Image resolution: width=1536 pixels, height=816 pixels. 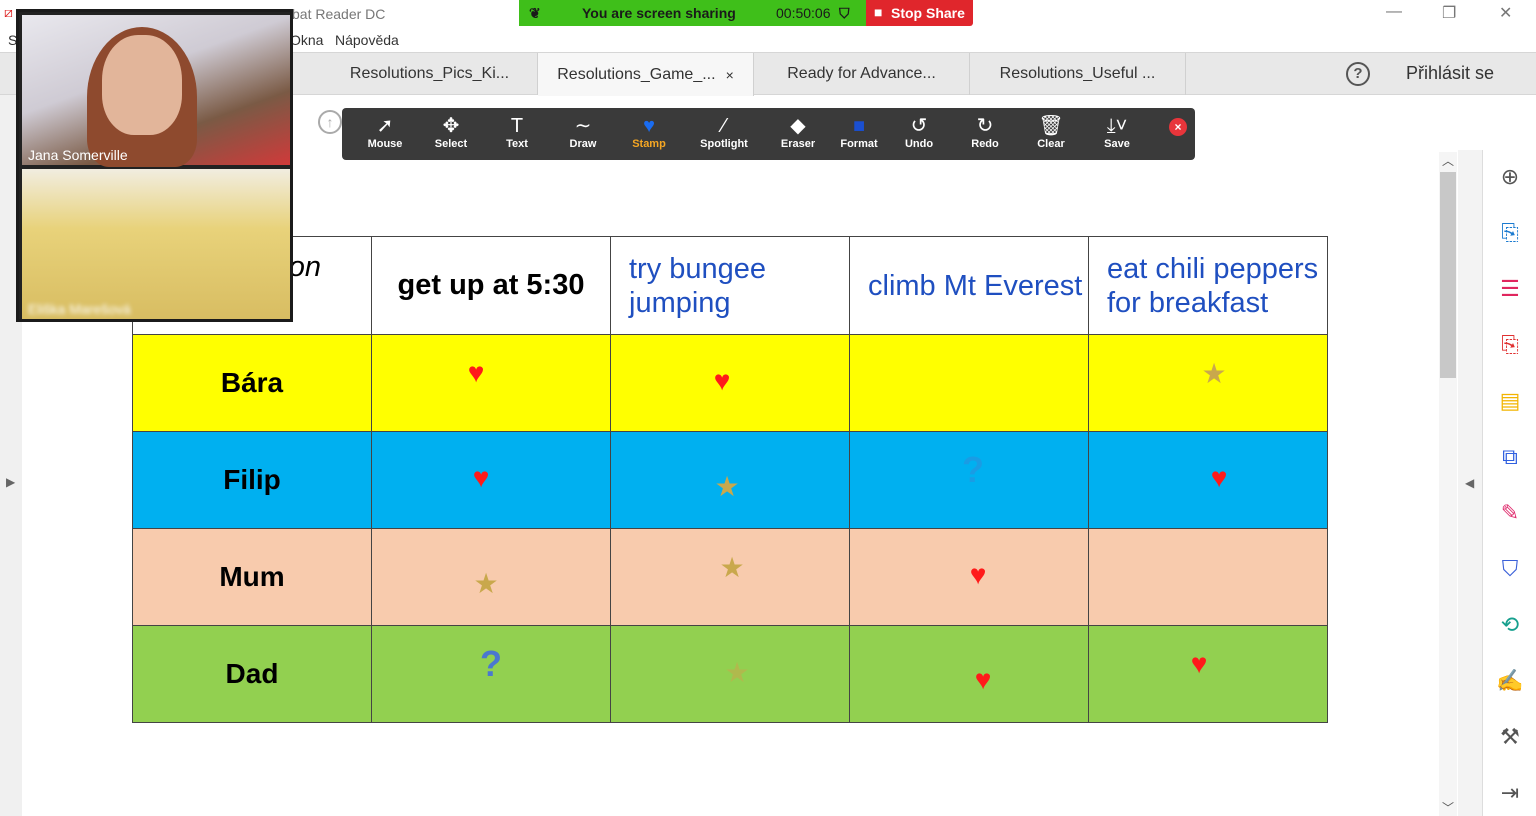 I want to click on expand-left-icon: ▶, so click(x=11, y=482).